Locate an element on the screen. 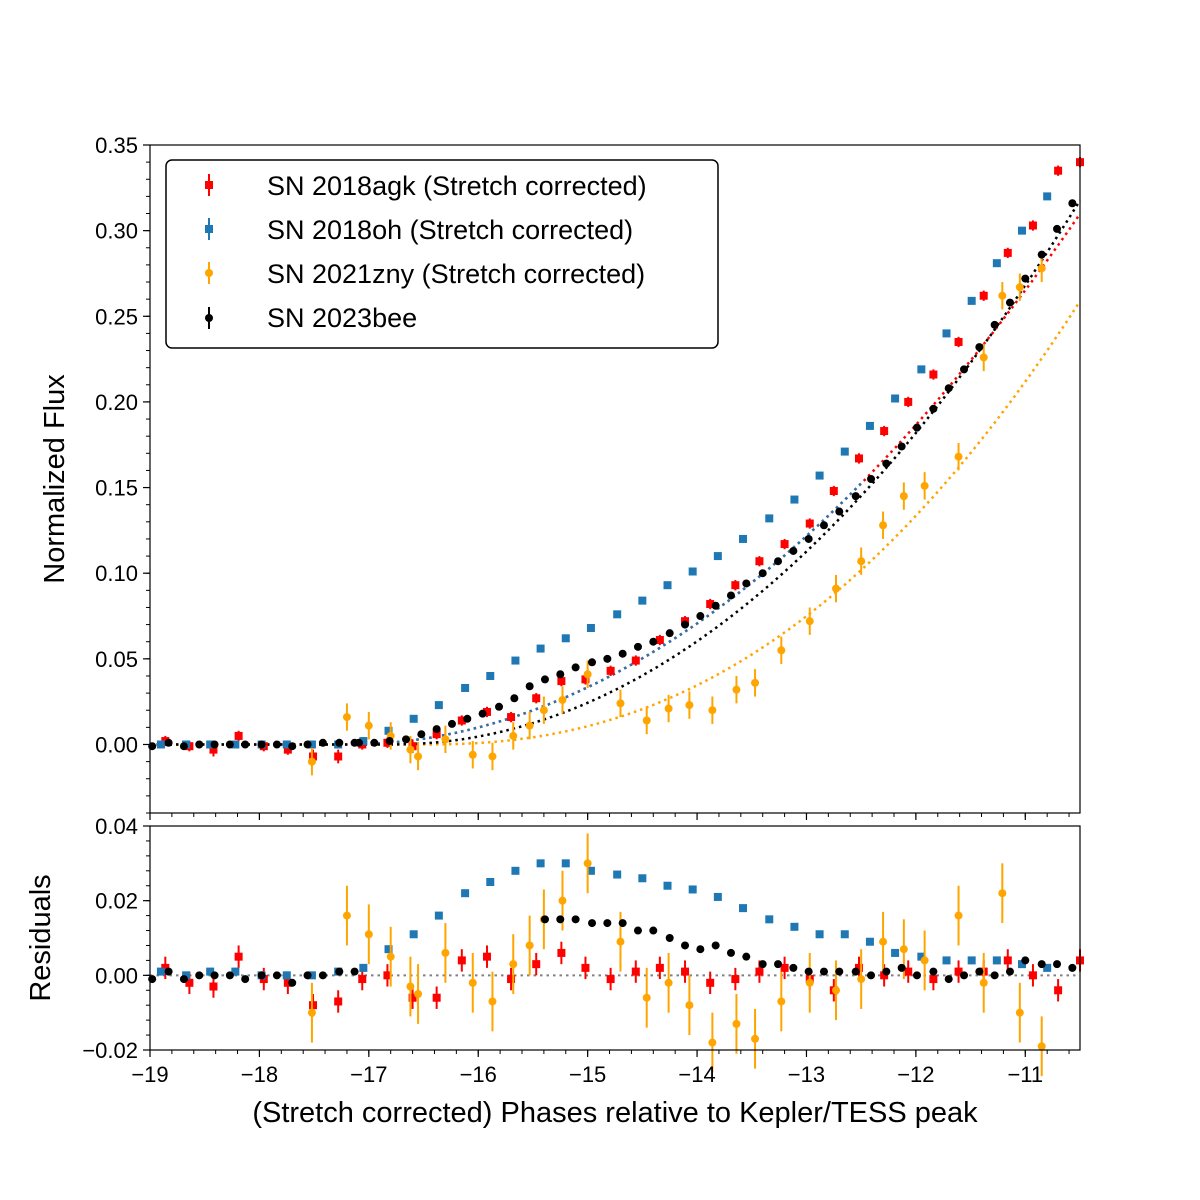 The image size is (1200, 1200). x-tick-label: −16 is located at coordinates (478, 1074).